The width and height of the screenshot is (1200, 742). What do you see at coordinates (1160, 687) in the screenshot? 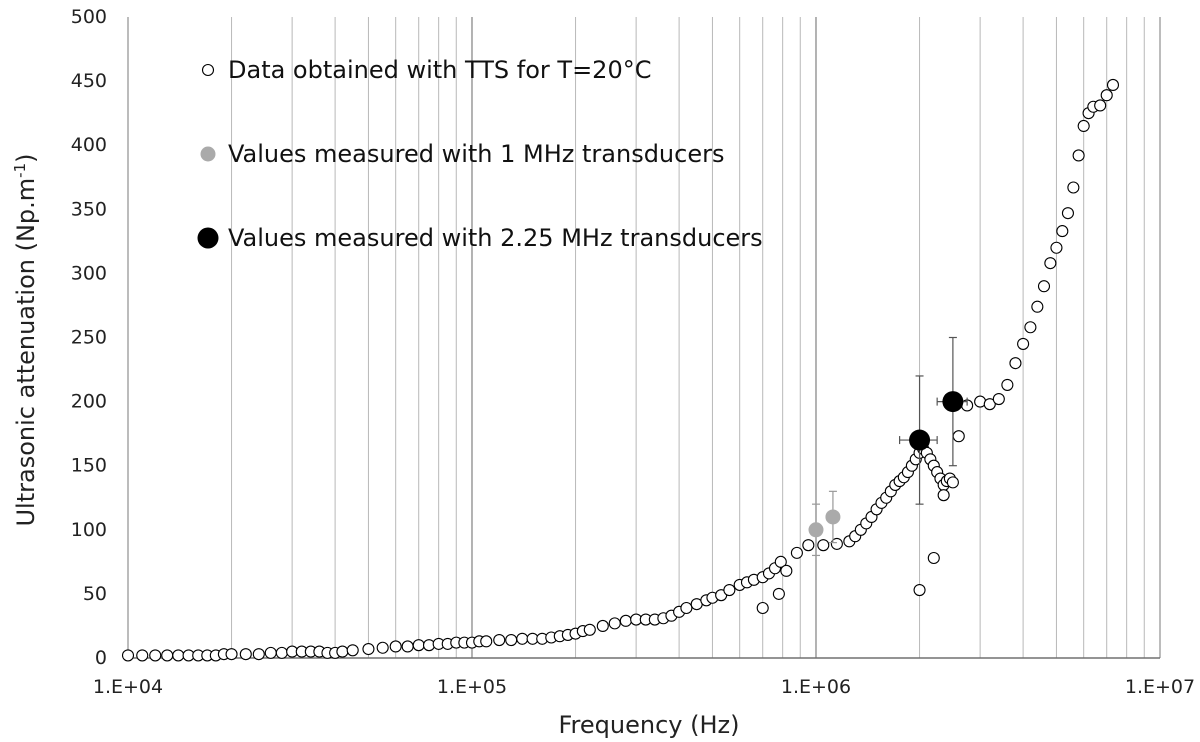
I see `x-tick-label: 1.E+07` at bounding box center [1160, 687].